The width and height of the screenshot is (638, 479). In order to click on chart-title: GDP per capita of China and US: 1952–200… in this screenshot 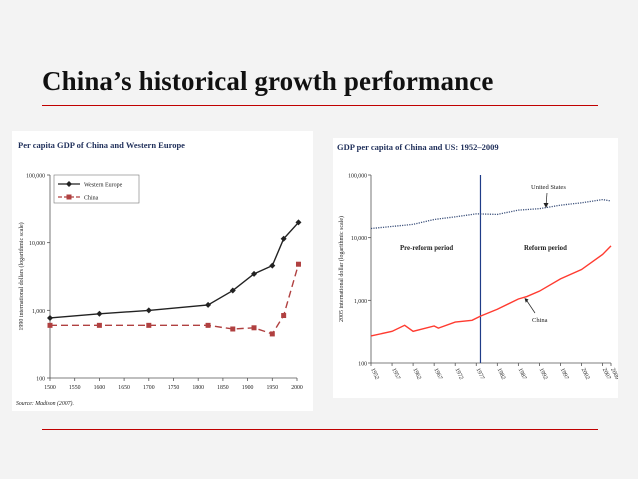, I will do `click(418, 147)`.